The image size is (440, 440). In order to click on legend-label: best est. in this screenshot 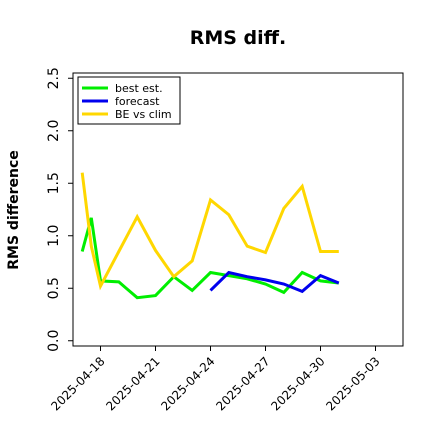, I will do `click(139, 88)`.